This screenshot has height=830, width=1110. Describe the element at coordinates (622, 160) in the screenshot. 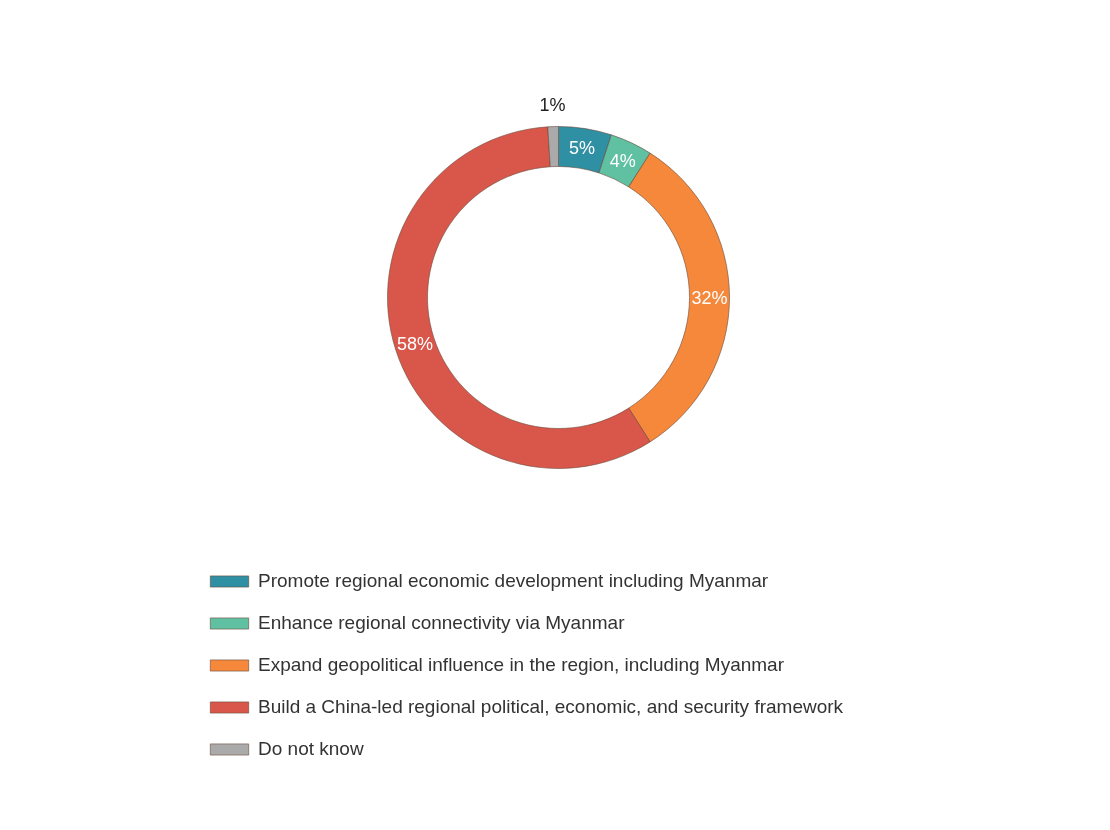

I see `data-label: 4%` at that location.